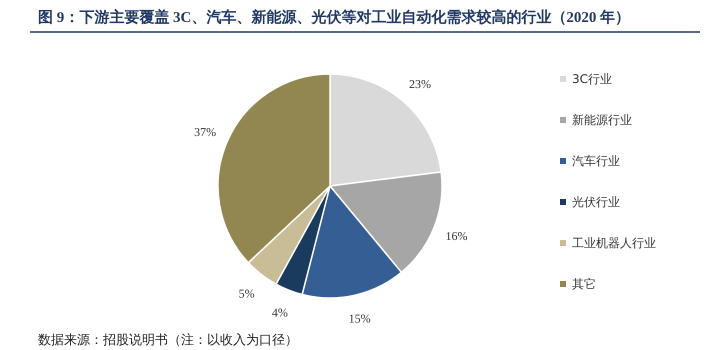 The height and width of the screenshot is (350, 726). Describe the element at coordinates (334, 18) in the screenshot. I see `title: 图 9：下游主要覆盖 3C、汽车、新能源、光伏等对工业自动化需求较高的行业（2020 年）` at that location.